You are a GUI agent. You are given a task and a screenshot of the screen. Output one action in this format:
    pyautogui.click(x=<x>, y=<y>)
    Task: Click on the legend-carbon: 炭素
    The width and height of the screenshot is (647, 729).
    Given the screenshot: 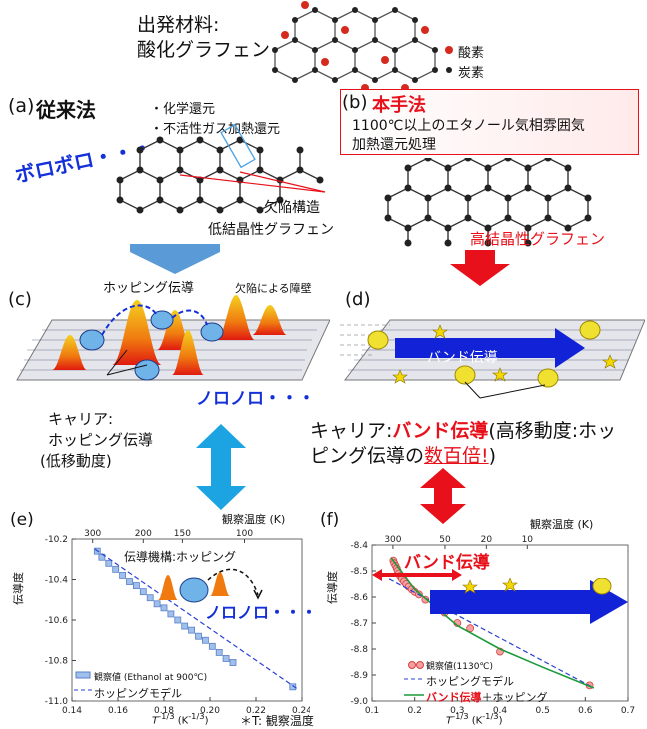 What is the action you would take?
    pyautogui.click(x=471, y=73)
    